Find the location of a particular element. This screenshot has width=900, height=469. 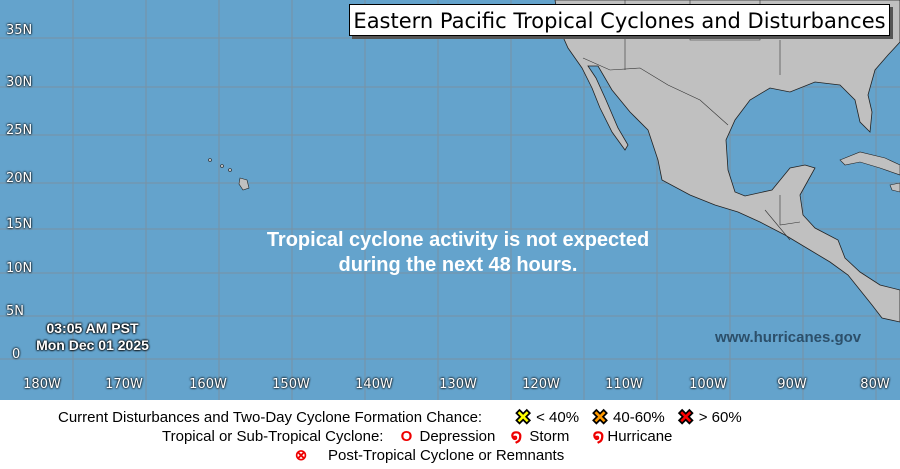

legend-chance-high: > 60% is located at coordinates (720, 417).